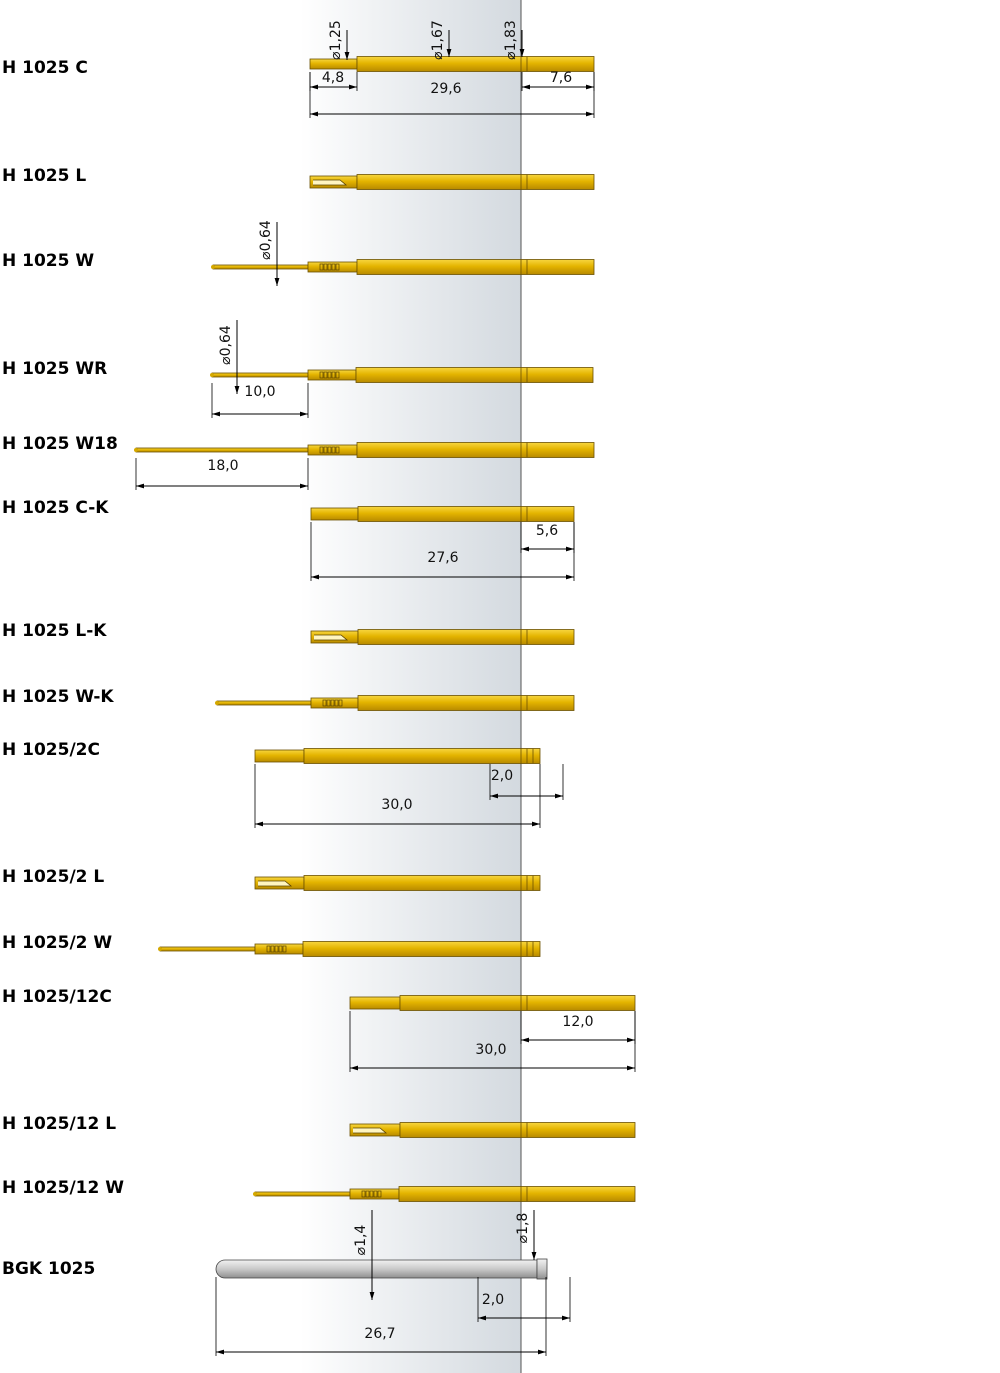 The height and width of the screenshot is (1373, 1000). What do you see at coordinates (222, 466) in the screenshot?
I see `dim-text: 18,0` at bounding box center [222, 466].